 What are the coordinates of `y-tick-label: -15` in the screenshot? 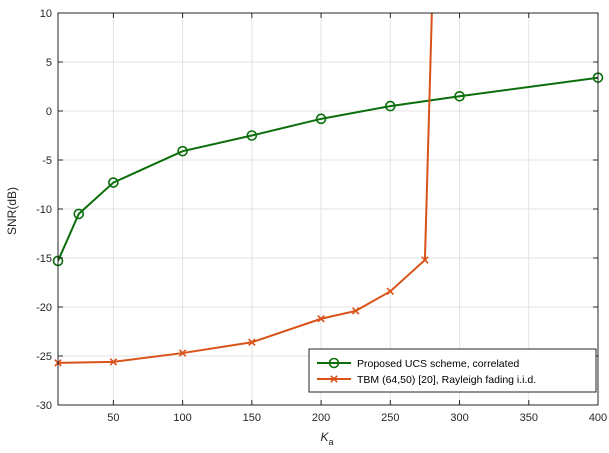 It's located at (44, 259).